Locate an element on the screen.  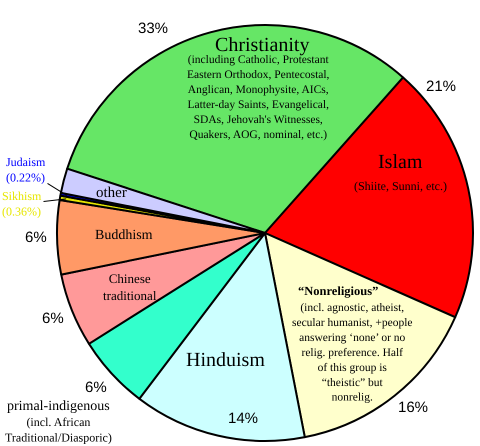
slice-label: Chinese traditional is located at coordinates (130, 287).